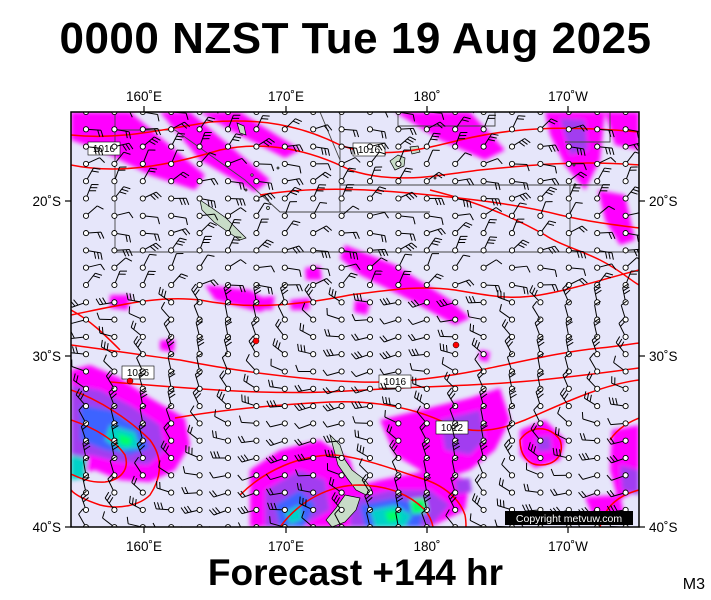 This screenshot has height=600, width=711. What do you see at coordinates (395, 382) in the screenshot?
I see `svg-text: 1016` at bounding box center [395, 382].